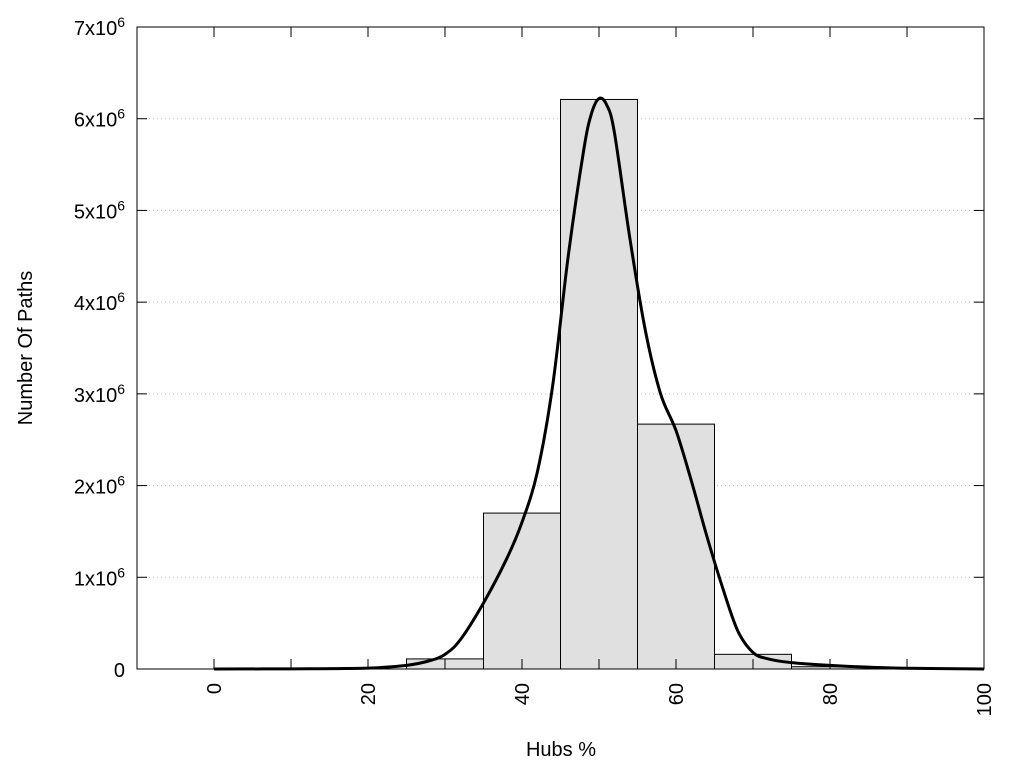 This screenshot has width=1024, height=768. I want to click on x-tick-label: 100, so click(985, 699).